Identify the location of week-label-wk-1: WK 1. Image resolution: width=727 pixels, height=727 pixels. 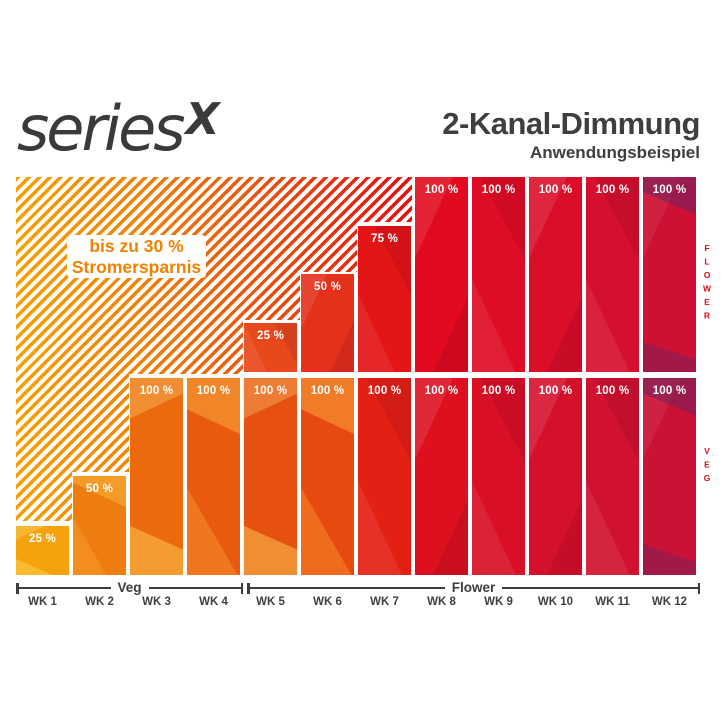
(42, 602).